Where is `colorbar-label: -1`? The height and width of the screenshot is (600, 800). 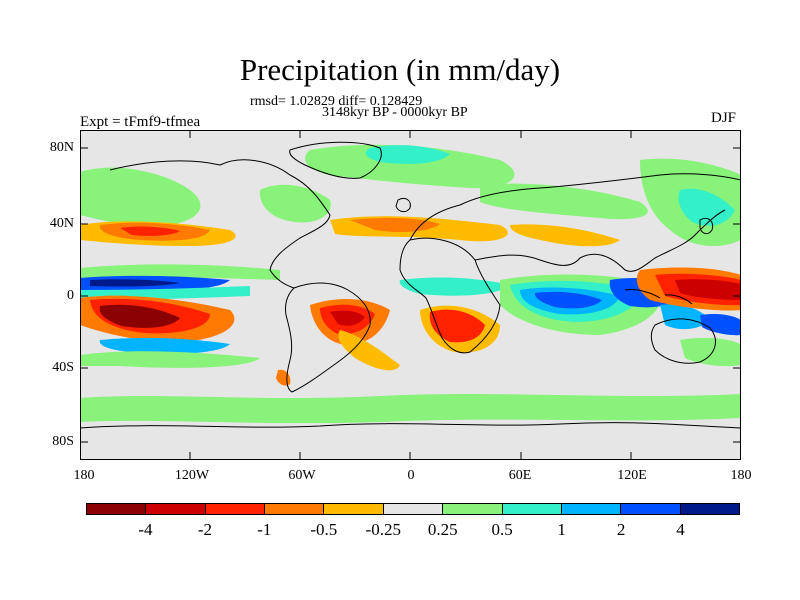 colorbar-label: -1 is located at coordinates (264, 529).